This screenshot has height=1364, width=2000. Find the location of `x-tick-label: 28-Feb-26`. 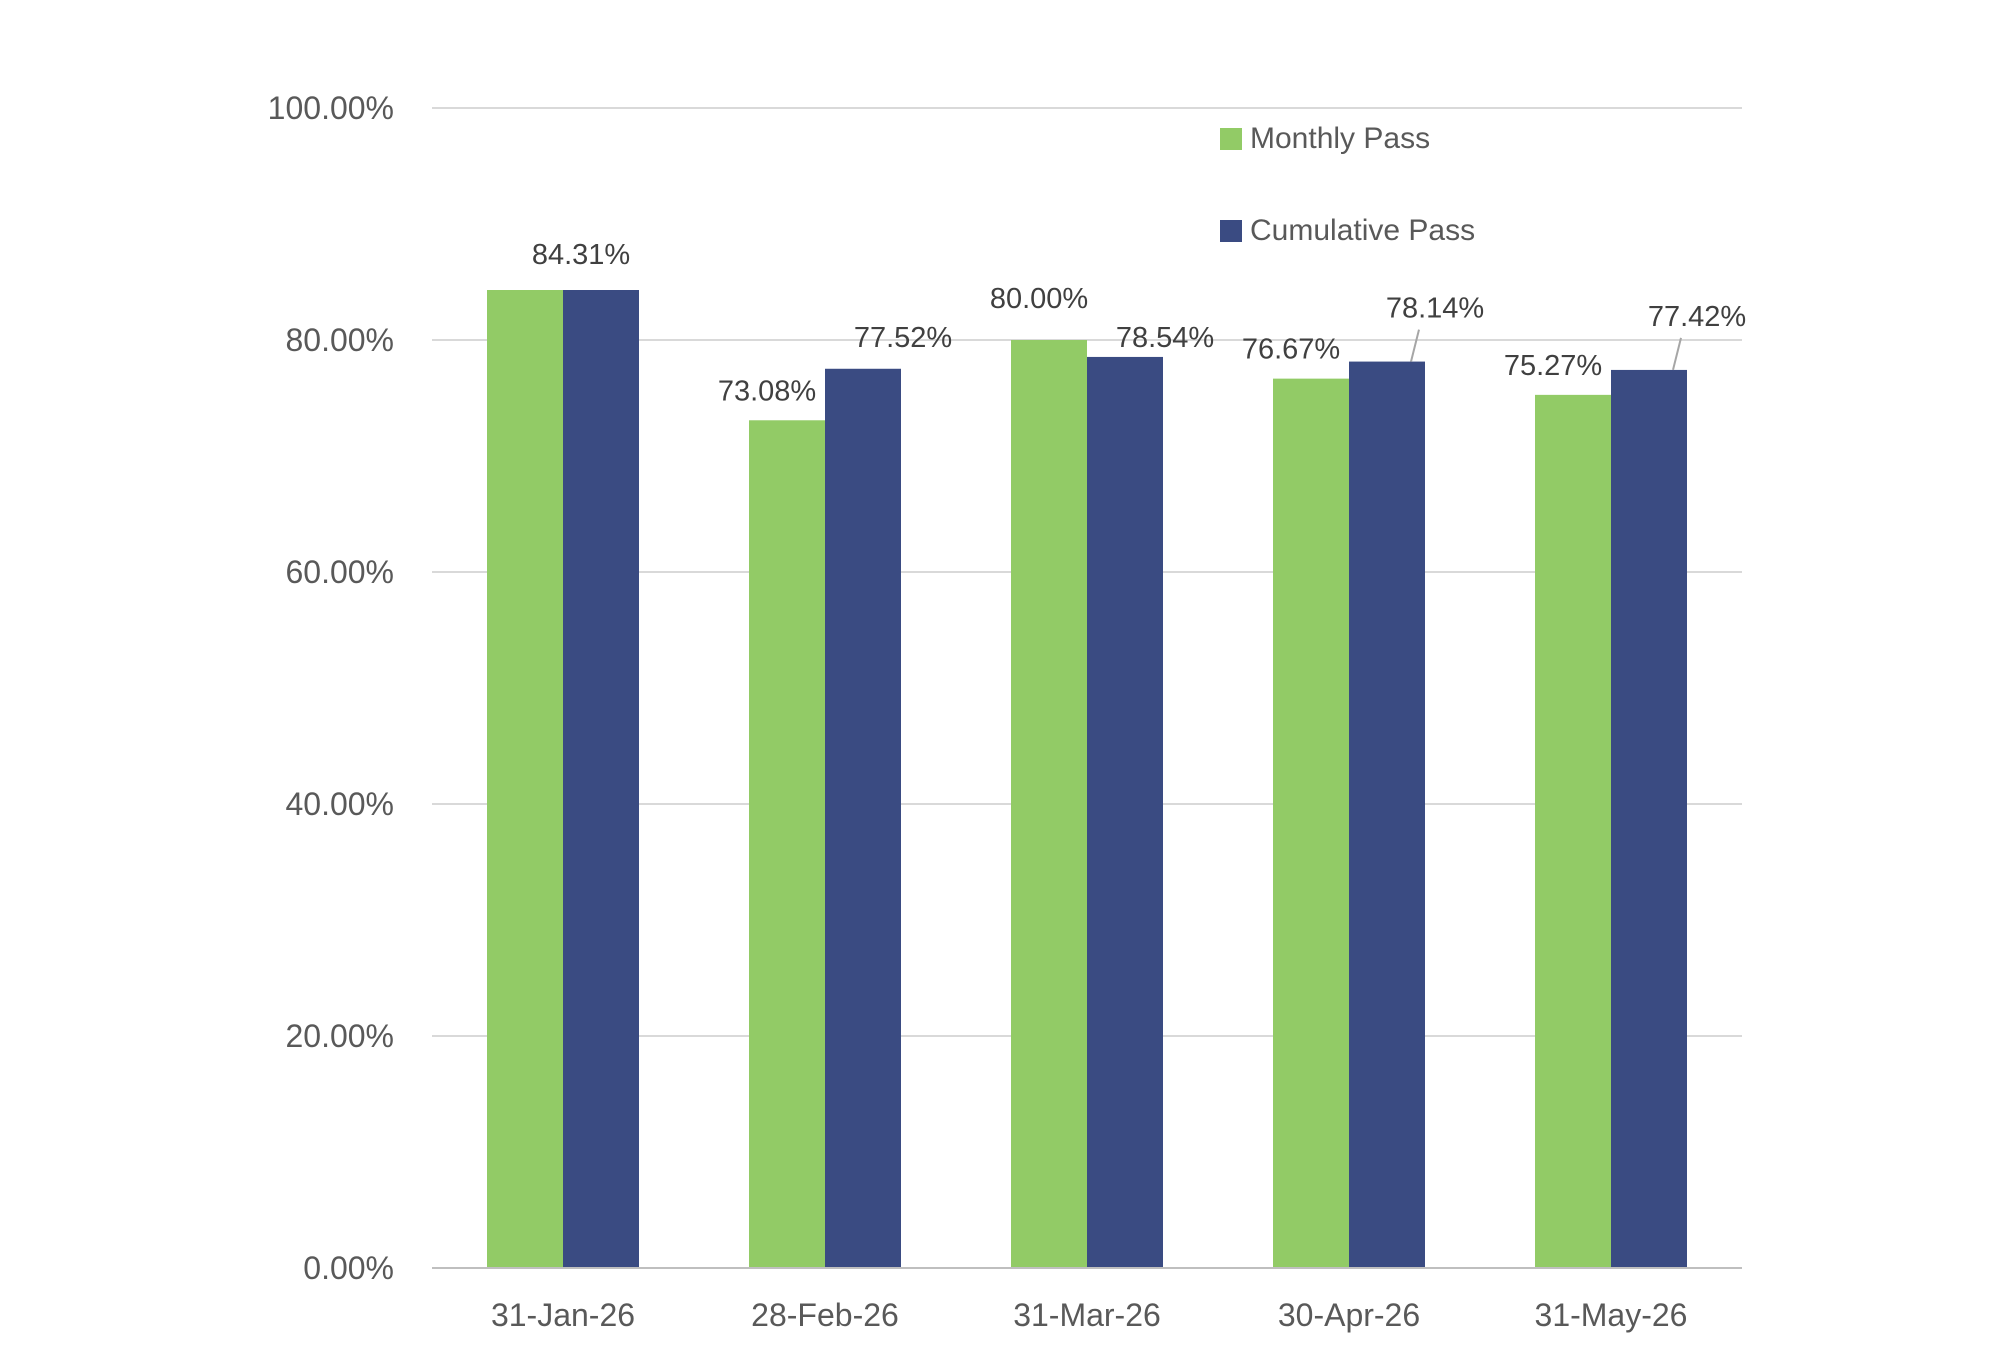

x-tick-label: 28-Feb-26 is located at coordinates (825, 1315).